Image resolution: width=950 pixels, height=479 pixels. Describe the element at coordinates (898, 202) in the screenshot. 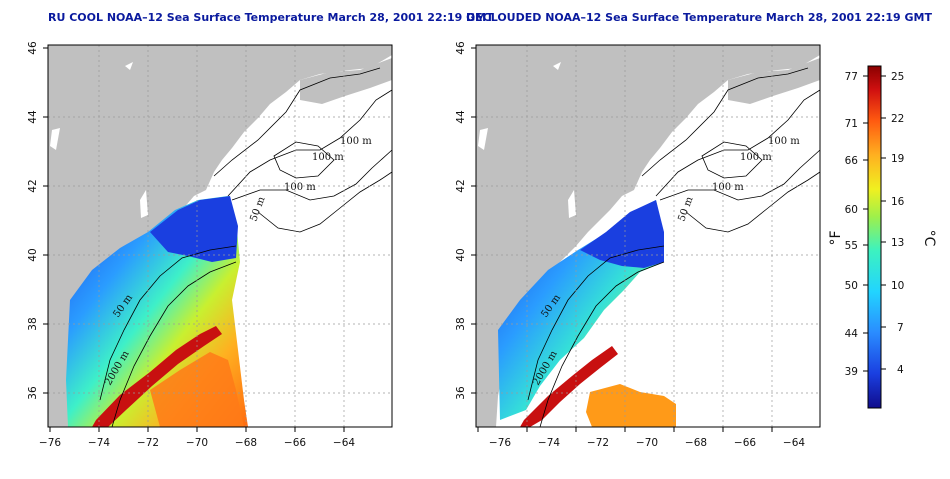

I see `colorbar-celsius-label: 16` at that location.